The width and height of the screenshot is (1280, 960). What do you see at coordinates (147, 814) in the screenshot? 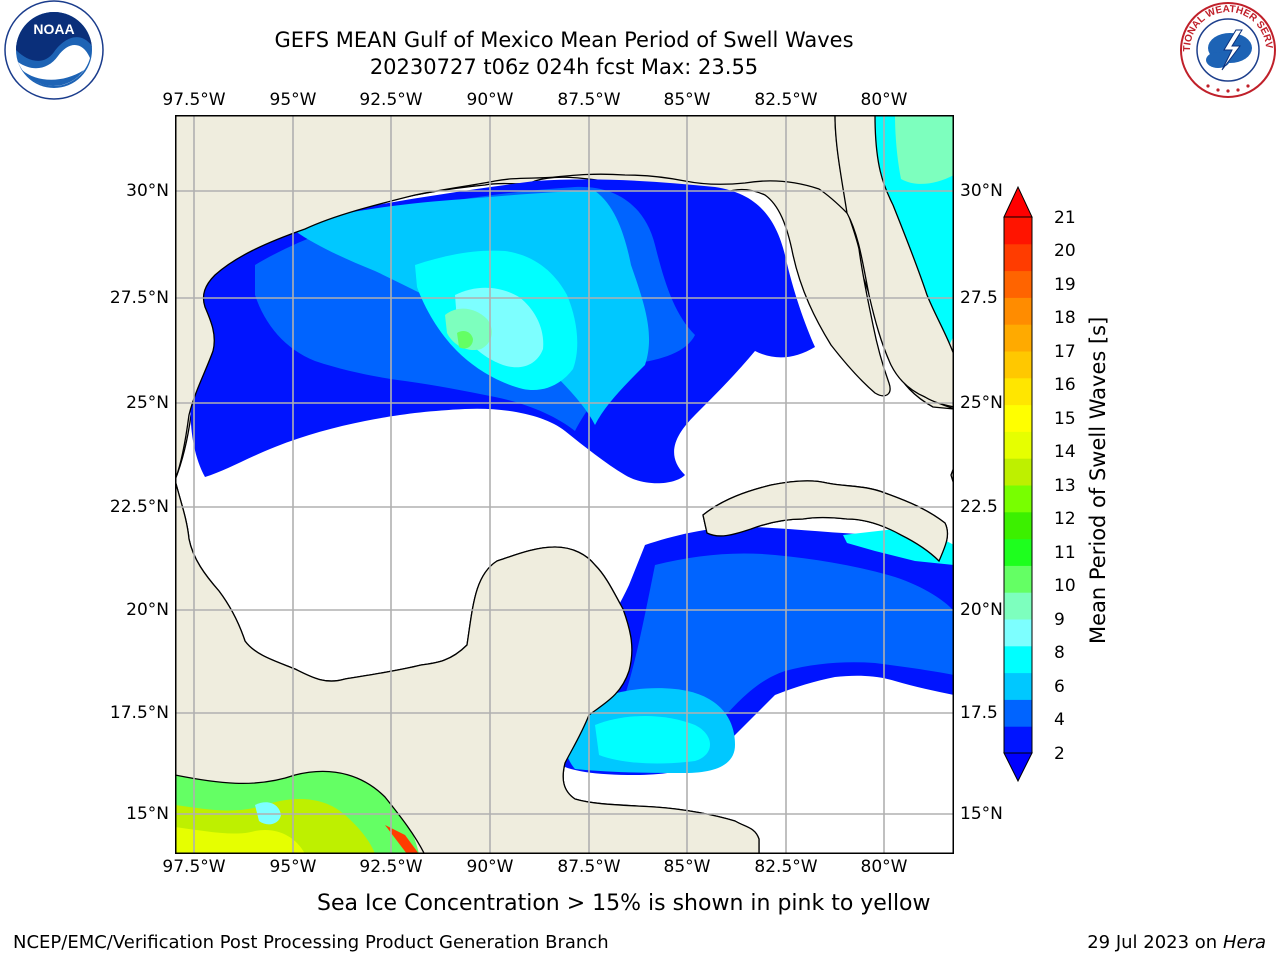
I see `lat-tick-left: 15°N` at bounding box center [147, 814].